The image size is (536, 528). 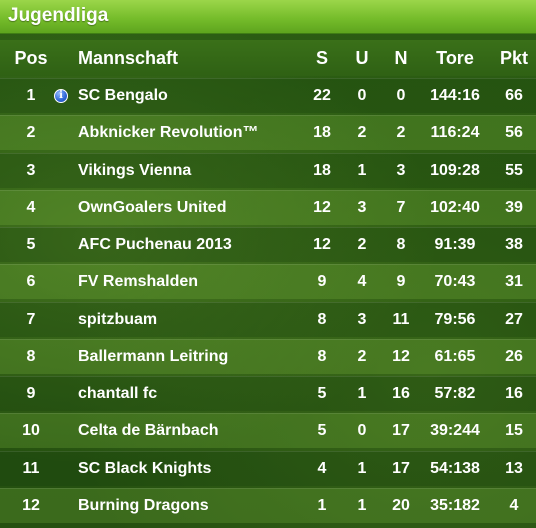 I want to click on info-icon: i, so click(x=61, y=96).